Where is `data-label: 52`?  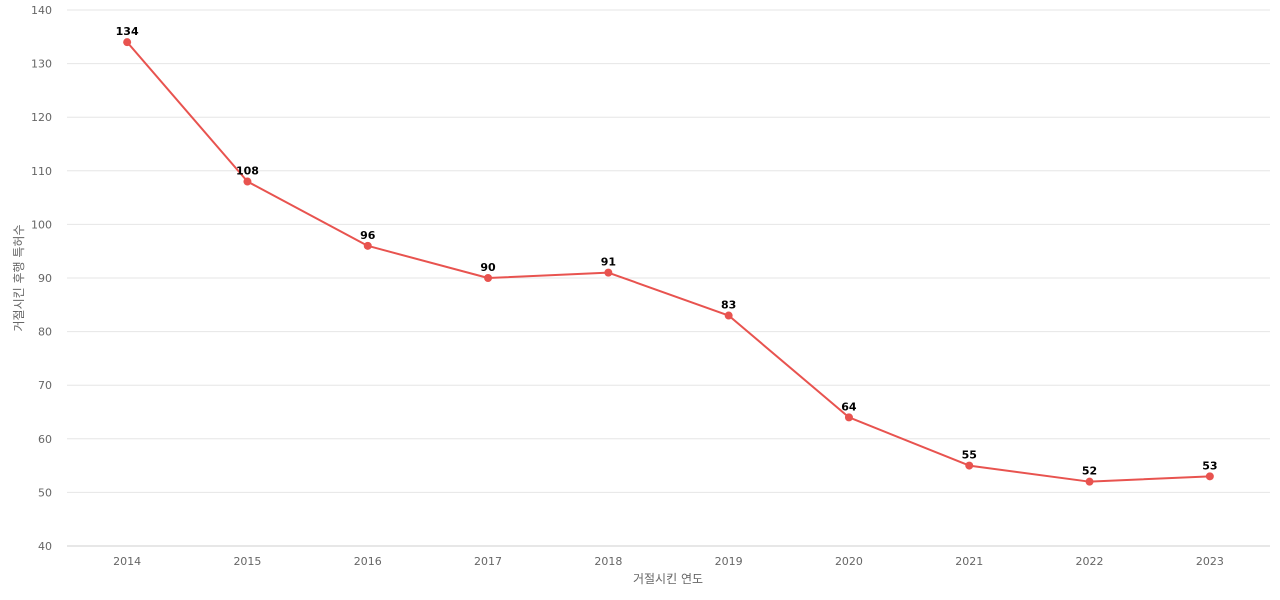 data-label: 52 is located at coordinates (1089, 471).